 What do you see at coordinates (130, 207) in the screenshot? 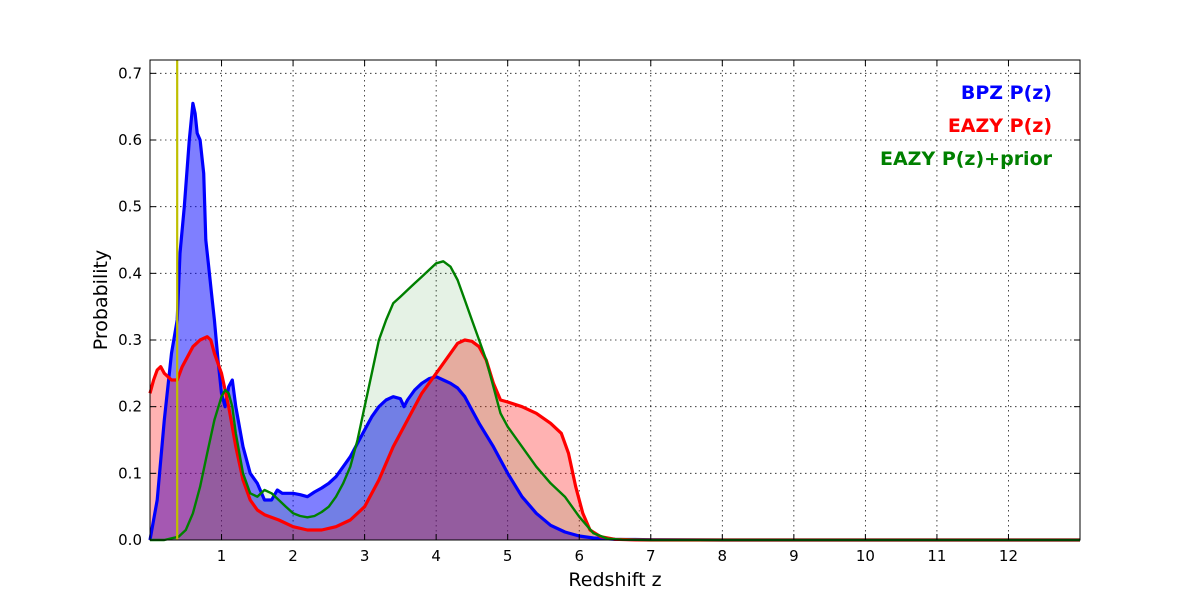
I see `y-tick-label: 0.5` at bounding box center [130, 207].